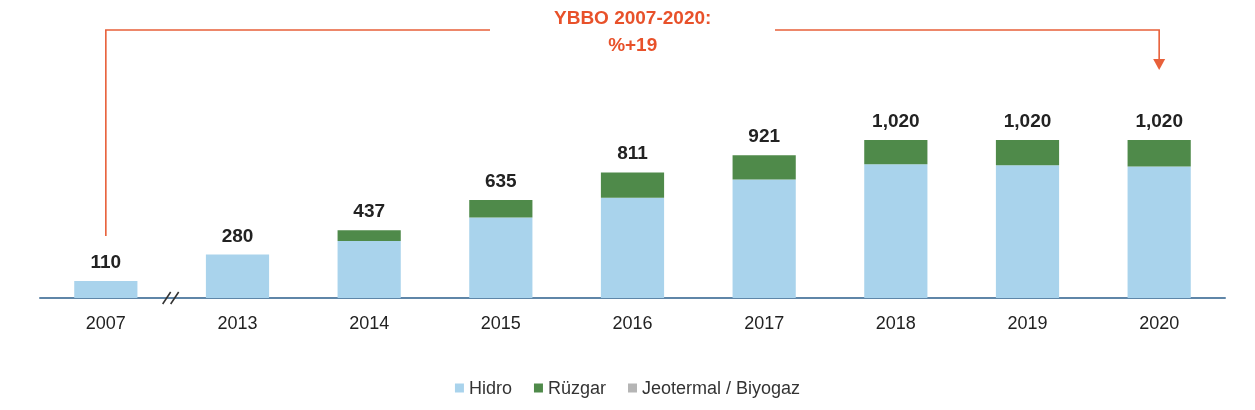 This screenshot has width=1255, height=410. Describe the element at coordinates (764, 323) in the screenshot. I see `x-tick-label: 2017` at that location.